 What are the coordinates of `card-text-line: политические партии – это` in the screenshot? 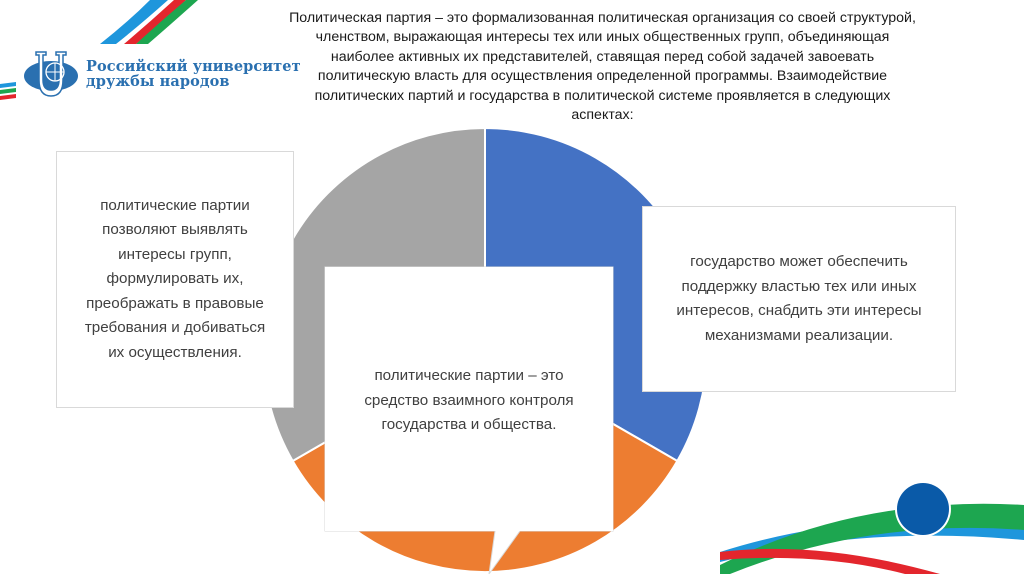 It's located at (469, 375).